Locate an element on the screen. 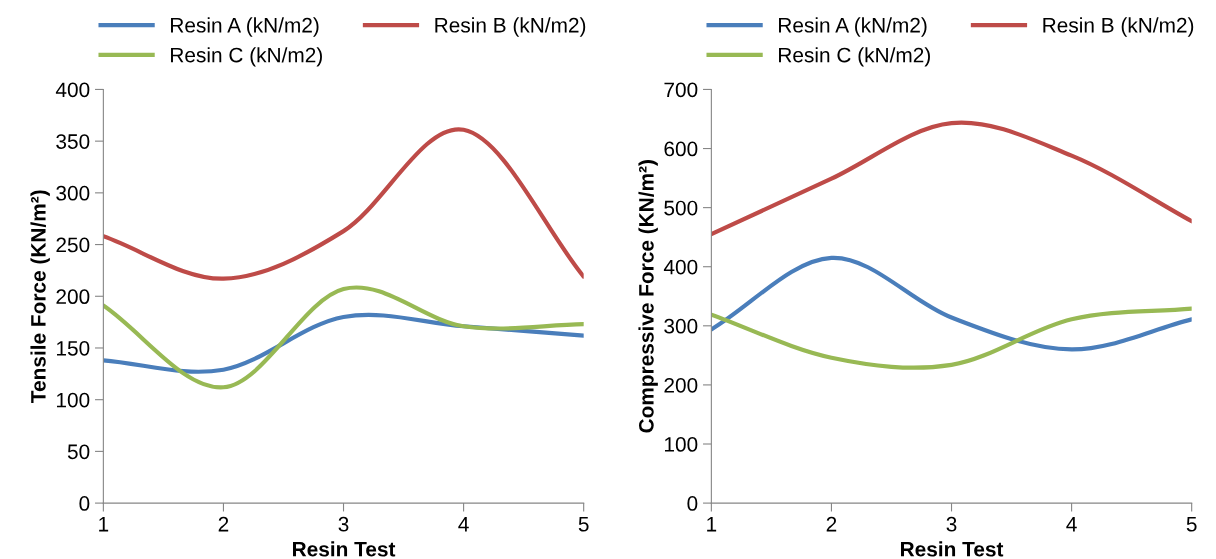  y-axis-title: Tensile Force (KN/m²) is located at coordinates (40, 296).